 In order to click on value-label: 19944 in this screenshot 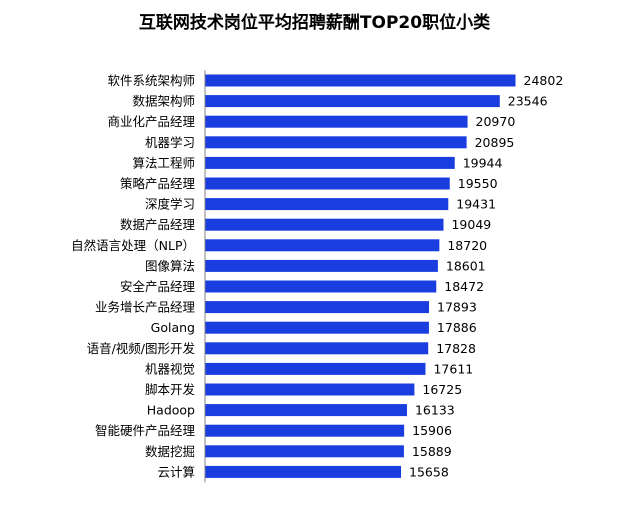, I will do `click(483, 162)`.